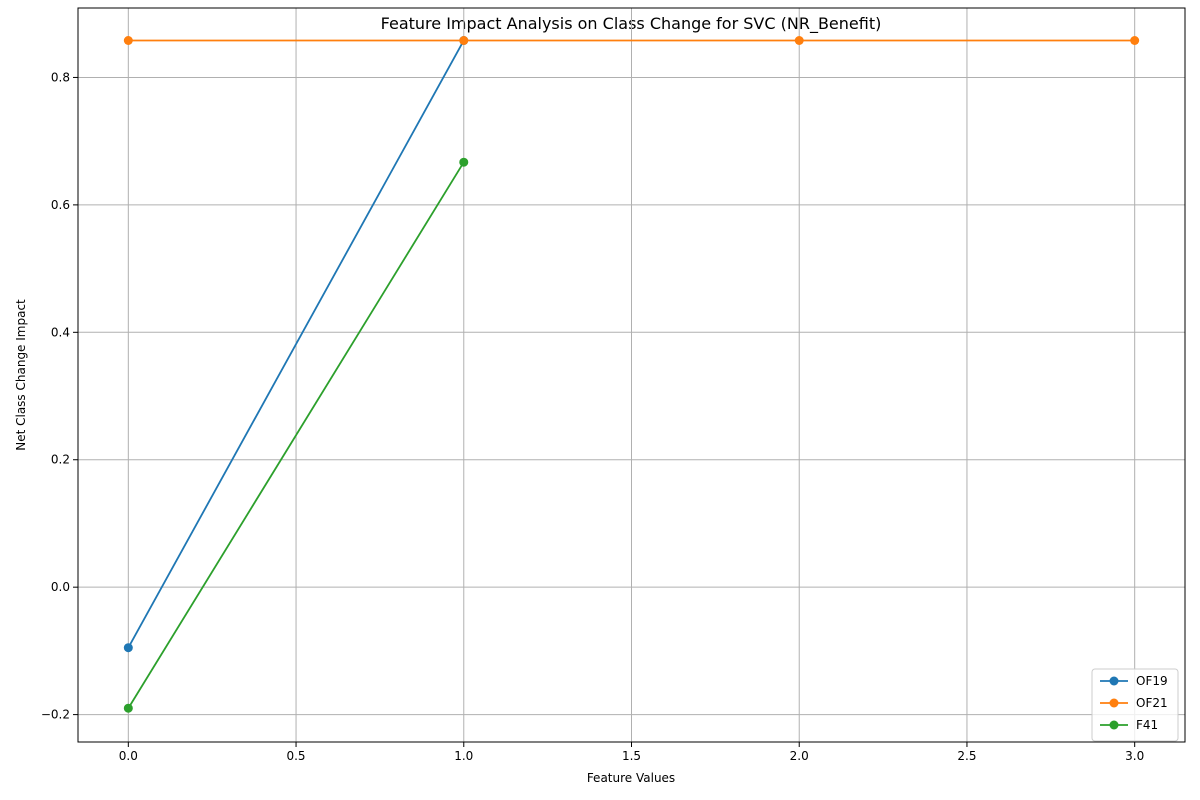  Describe the element at coordinates (1114, 703) in the screenshot. I see `legend-marker-of21` at that location.